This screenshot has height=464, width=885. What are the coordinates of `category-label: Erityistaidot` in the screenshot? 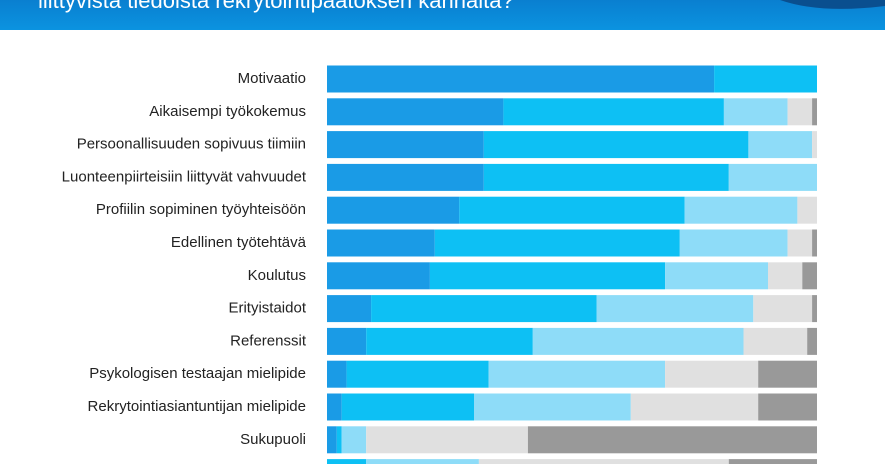 It's located at (267, 308).